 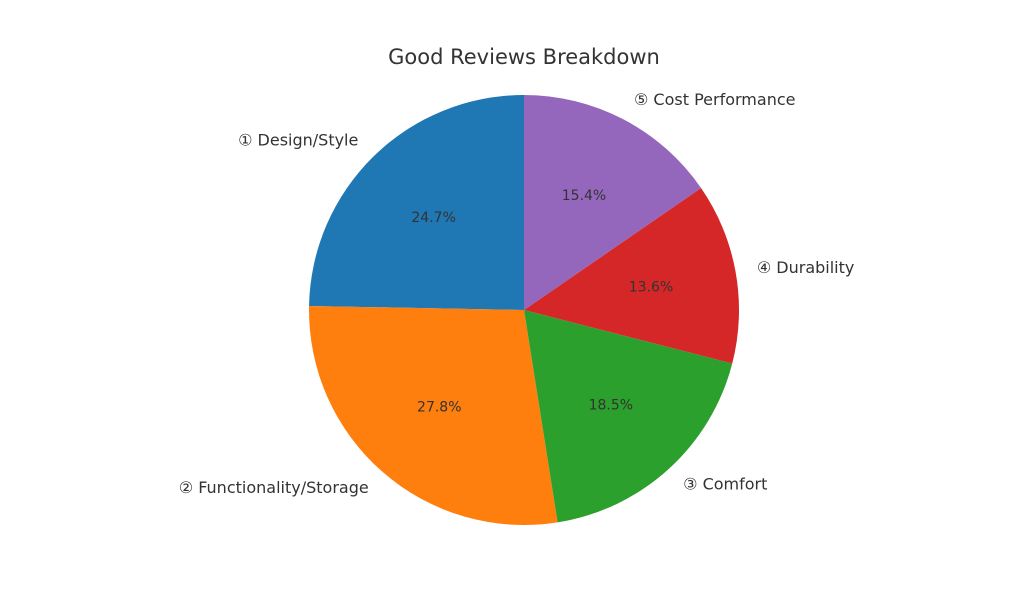 I want to click on slice-label: ① Design/Style, so click(x=298, y=140).